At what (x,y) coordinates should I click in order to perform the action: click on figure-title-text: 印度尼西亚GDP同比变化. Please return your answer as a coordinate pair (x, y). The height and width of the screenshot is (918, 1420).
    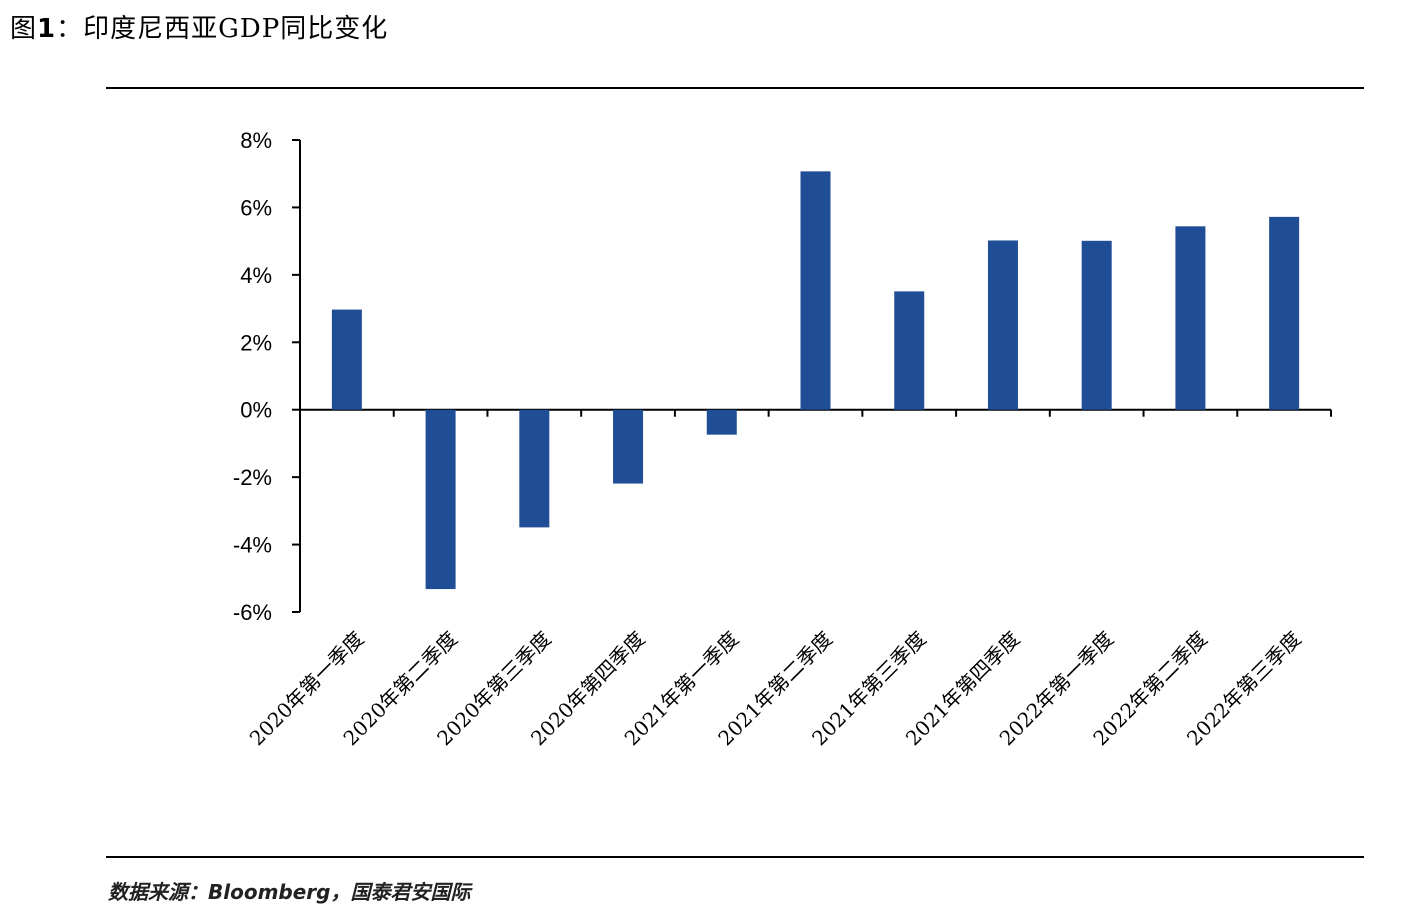
    Looking at the image, I should click on (236, 29).